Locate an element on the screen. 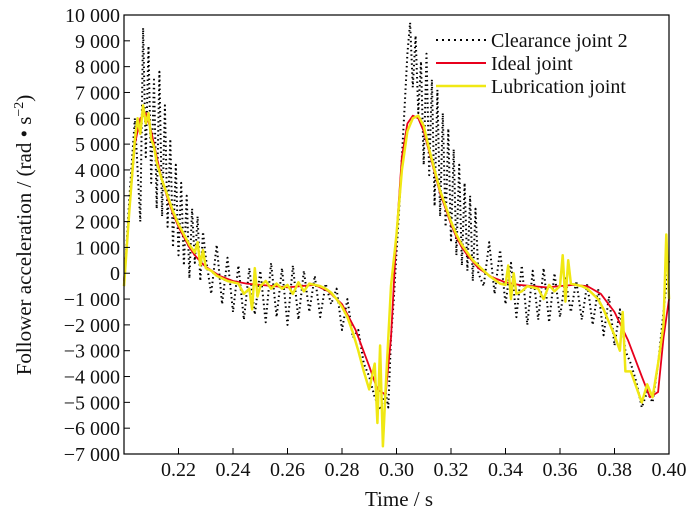 The height and width of the screenshot is (521, 700). y-tick-label: 5 000 is located at coordinates (97, 145).